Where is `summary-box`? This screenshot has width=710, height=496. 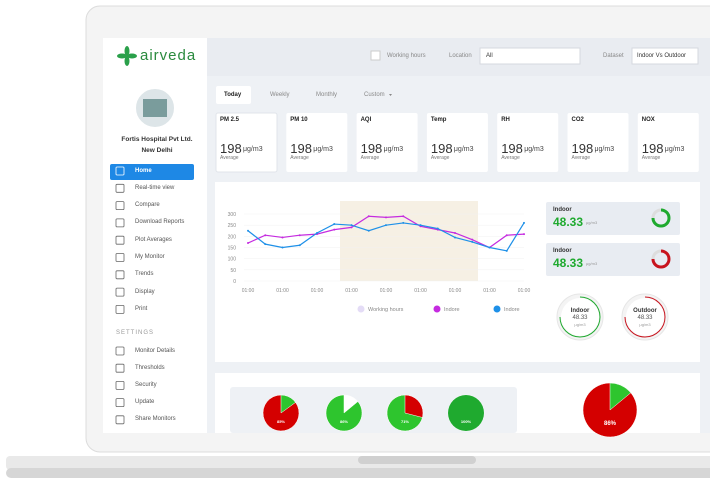 summary-box is located at coordinates (613, 259).